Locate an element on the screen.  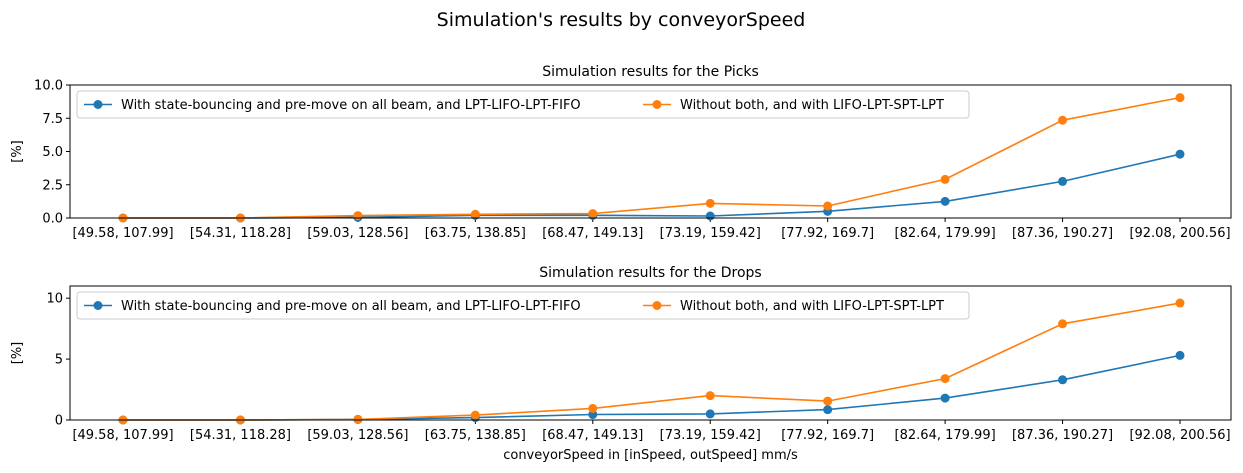
picks-legend-box is located at coordinates (523, 104).